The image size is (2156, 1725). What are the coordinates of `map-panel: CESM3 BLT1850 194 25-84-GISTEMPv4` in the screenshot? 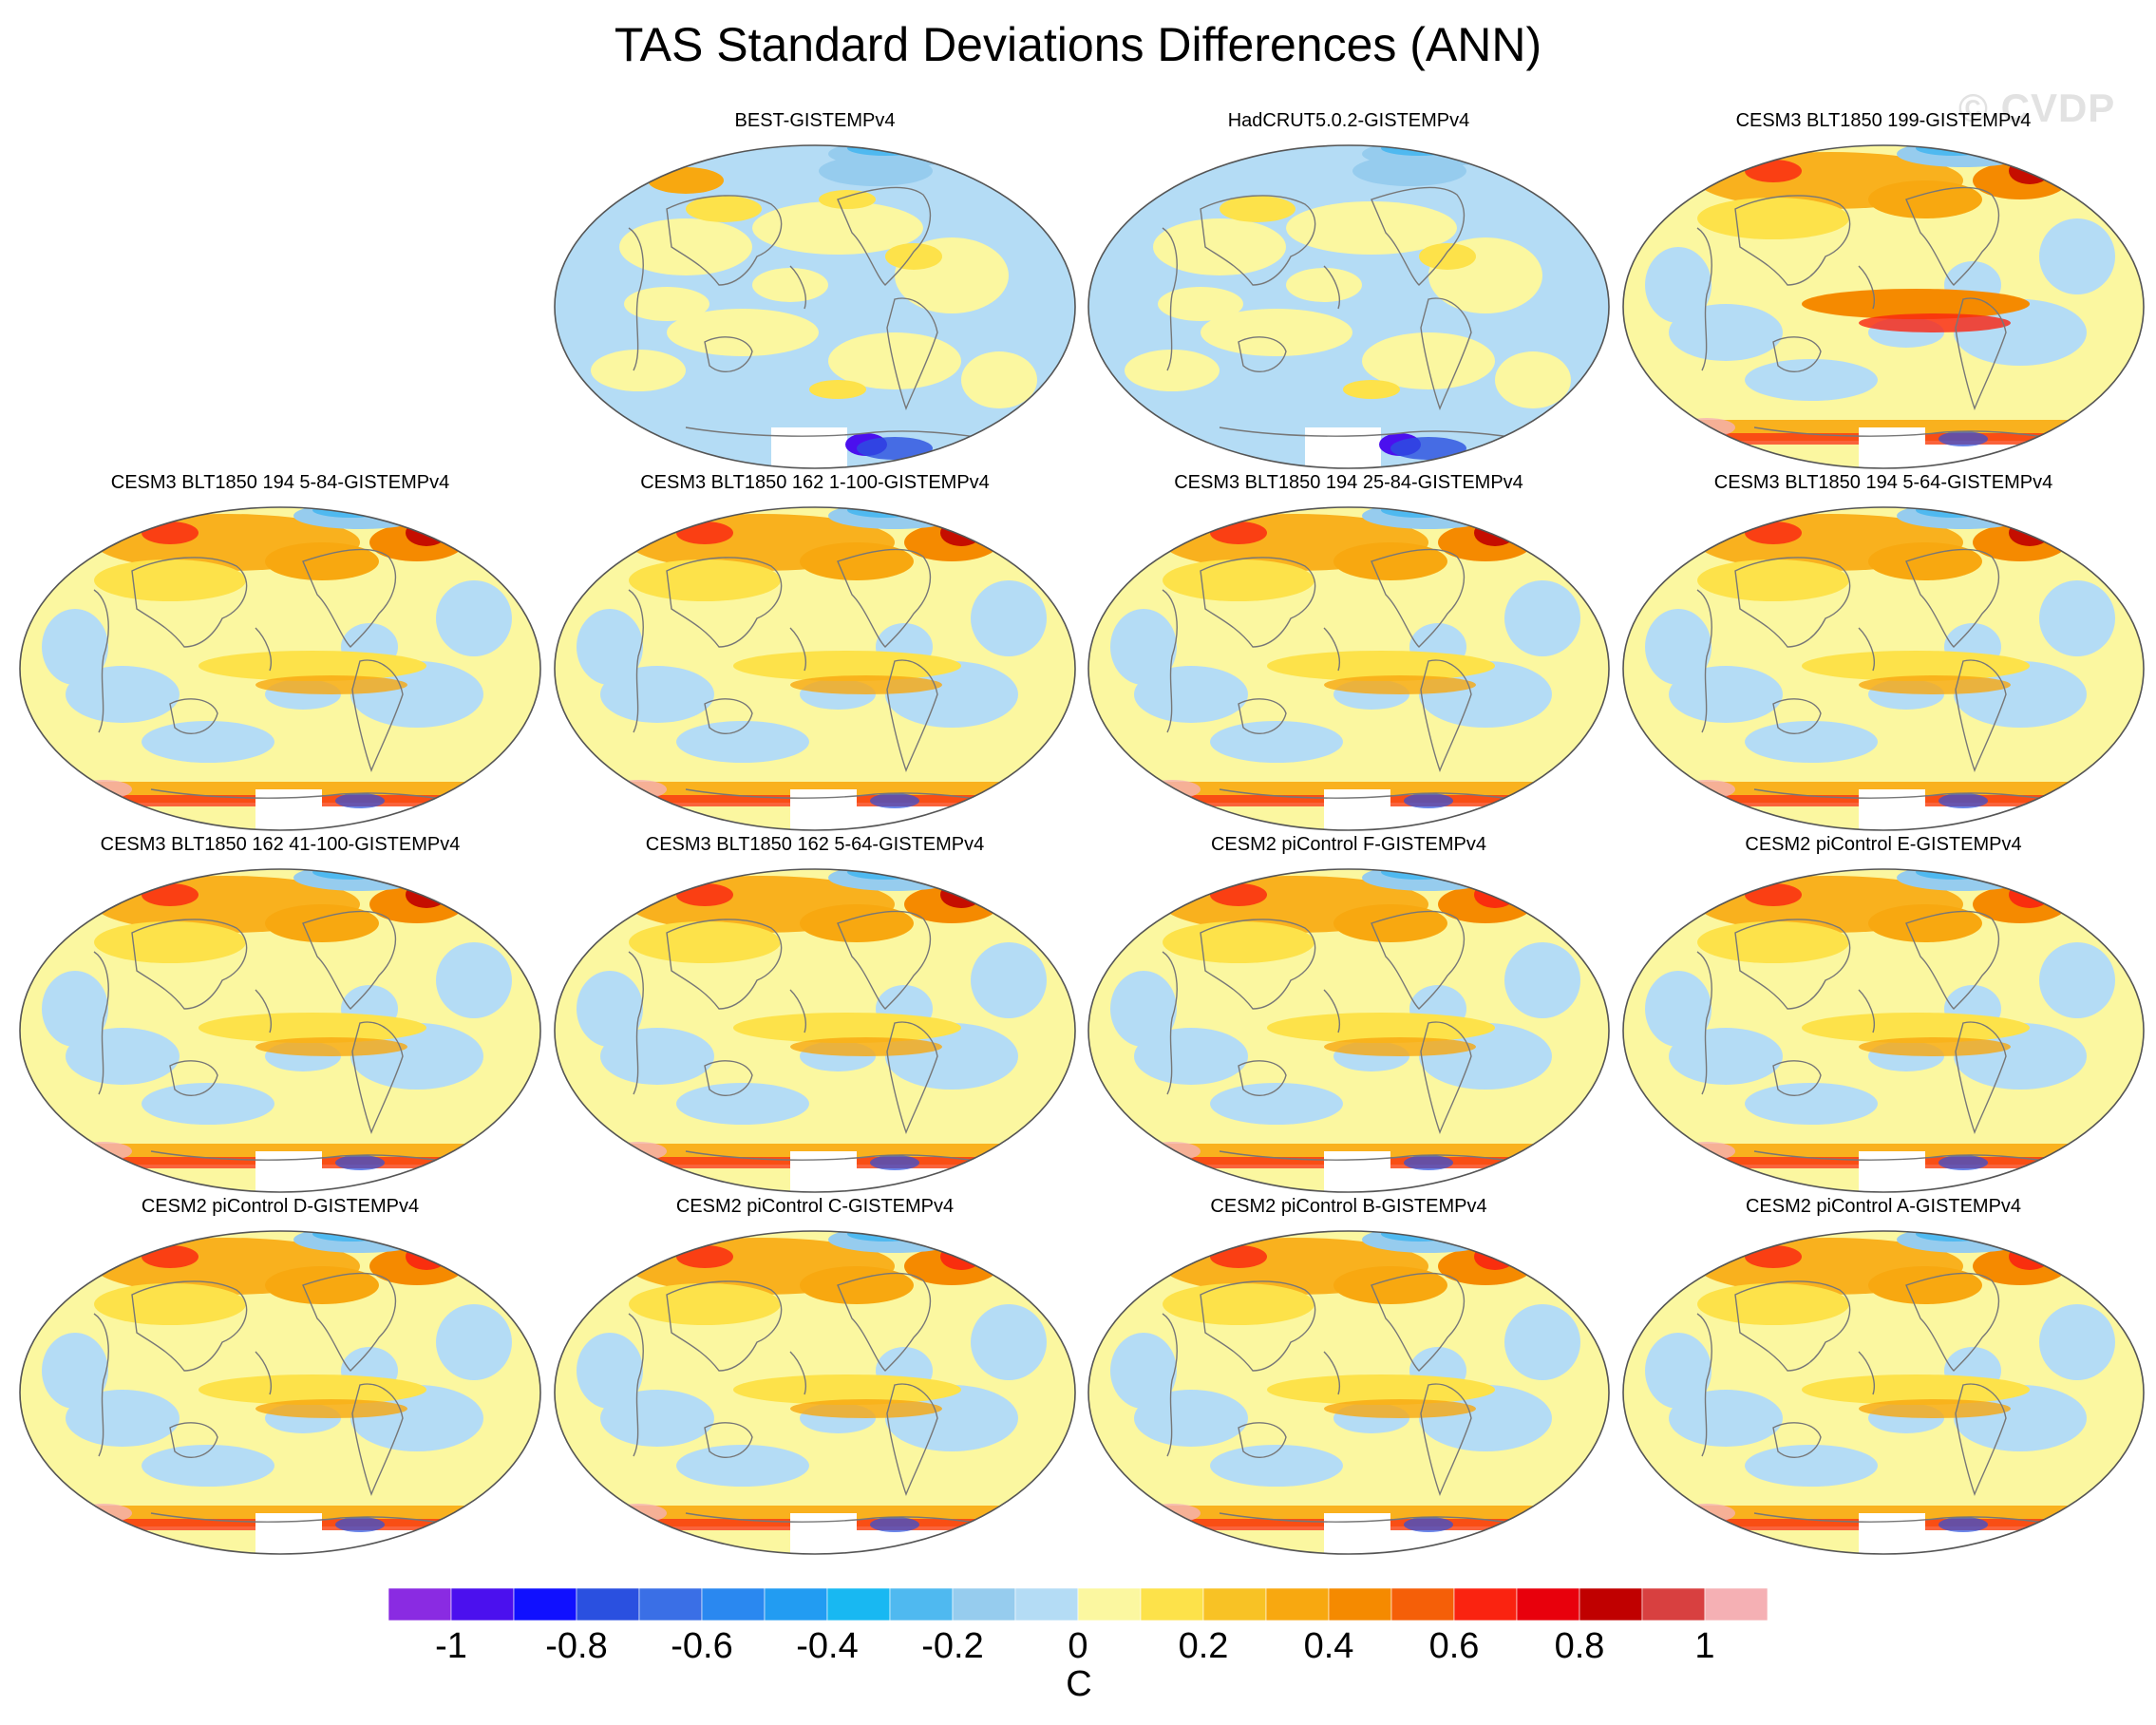 It's located at (1349, 653).